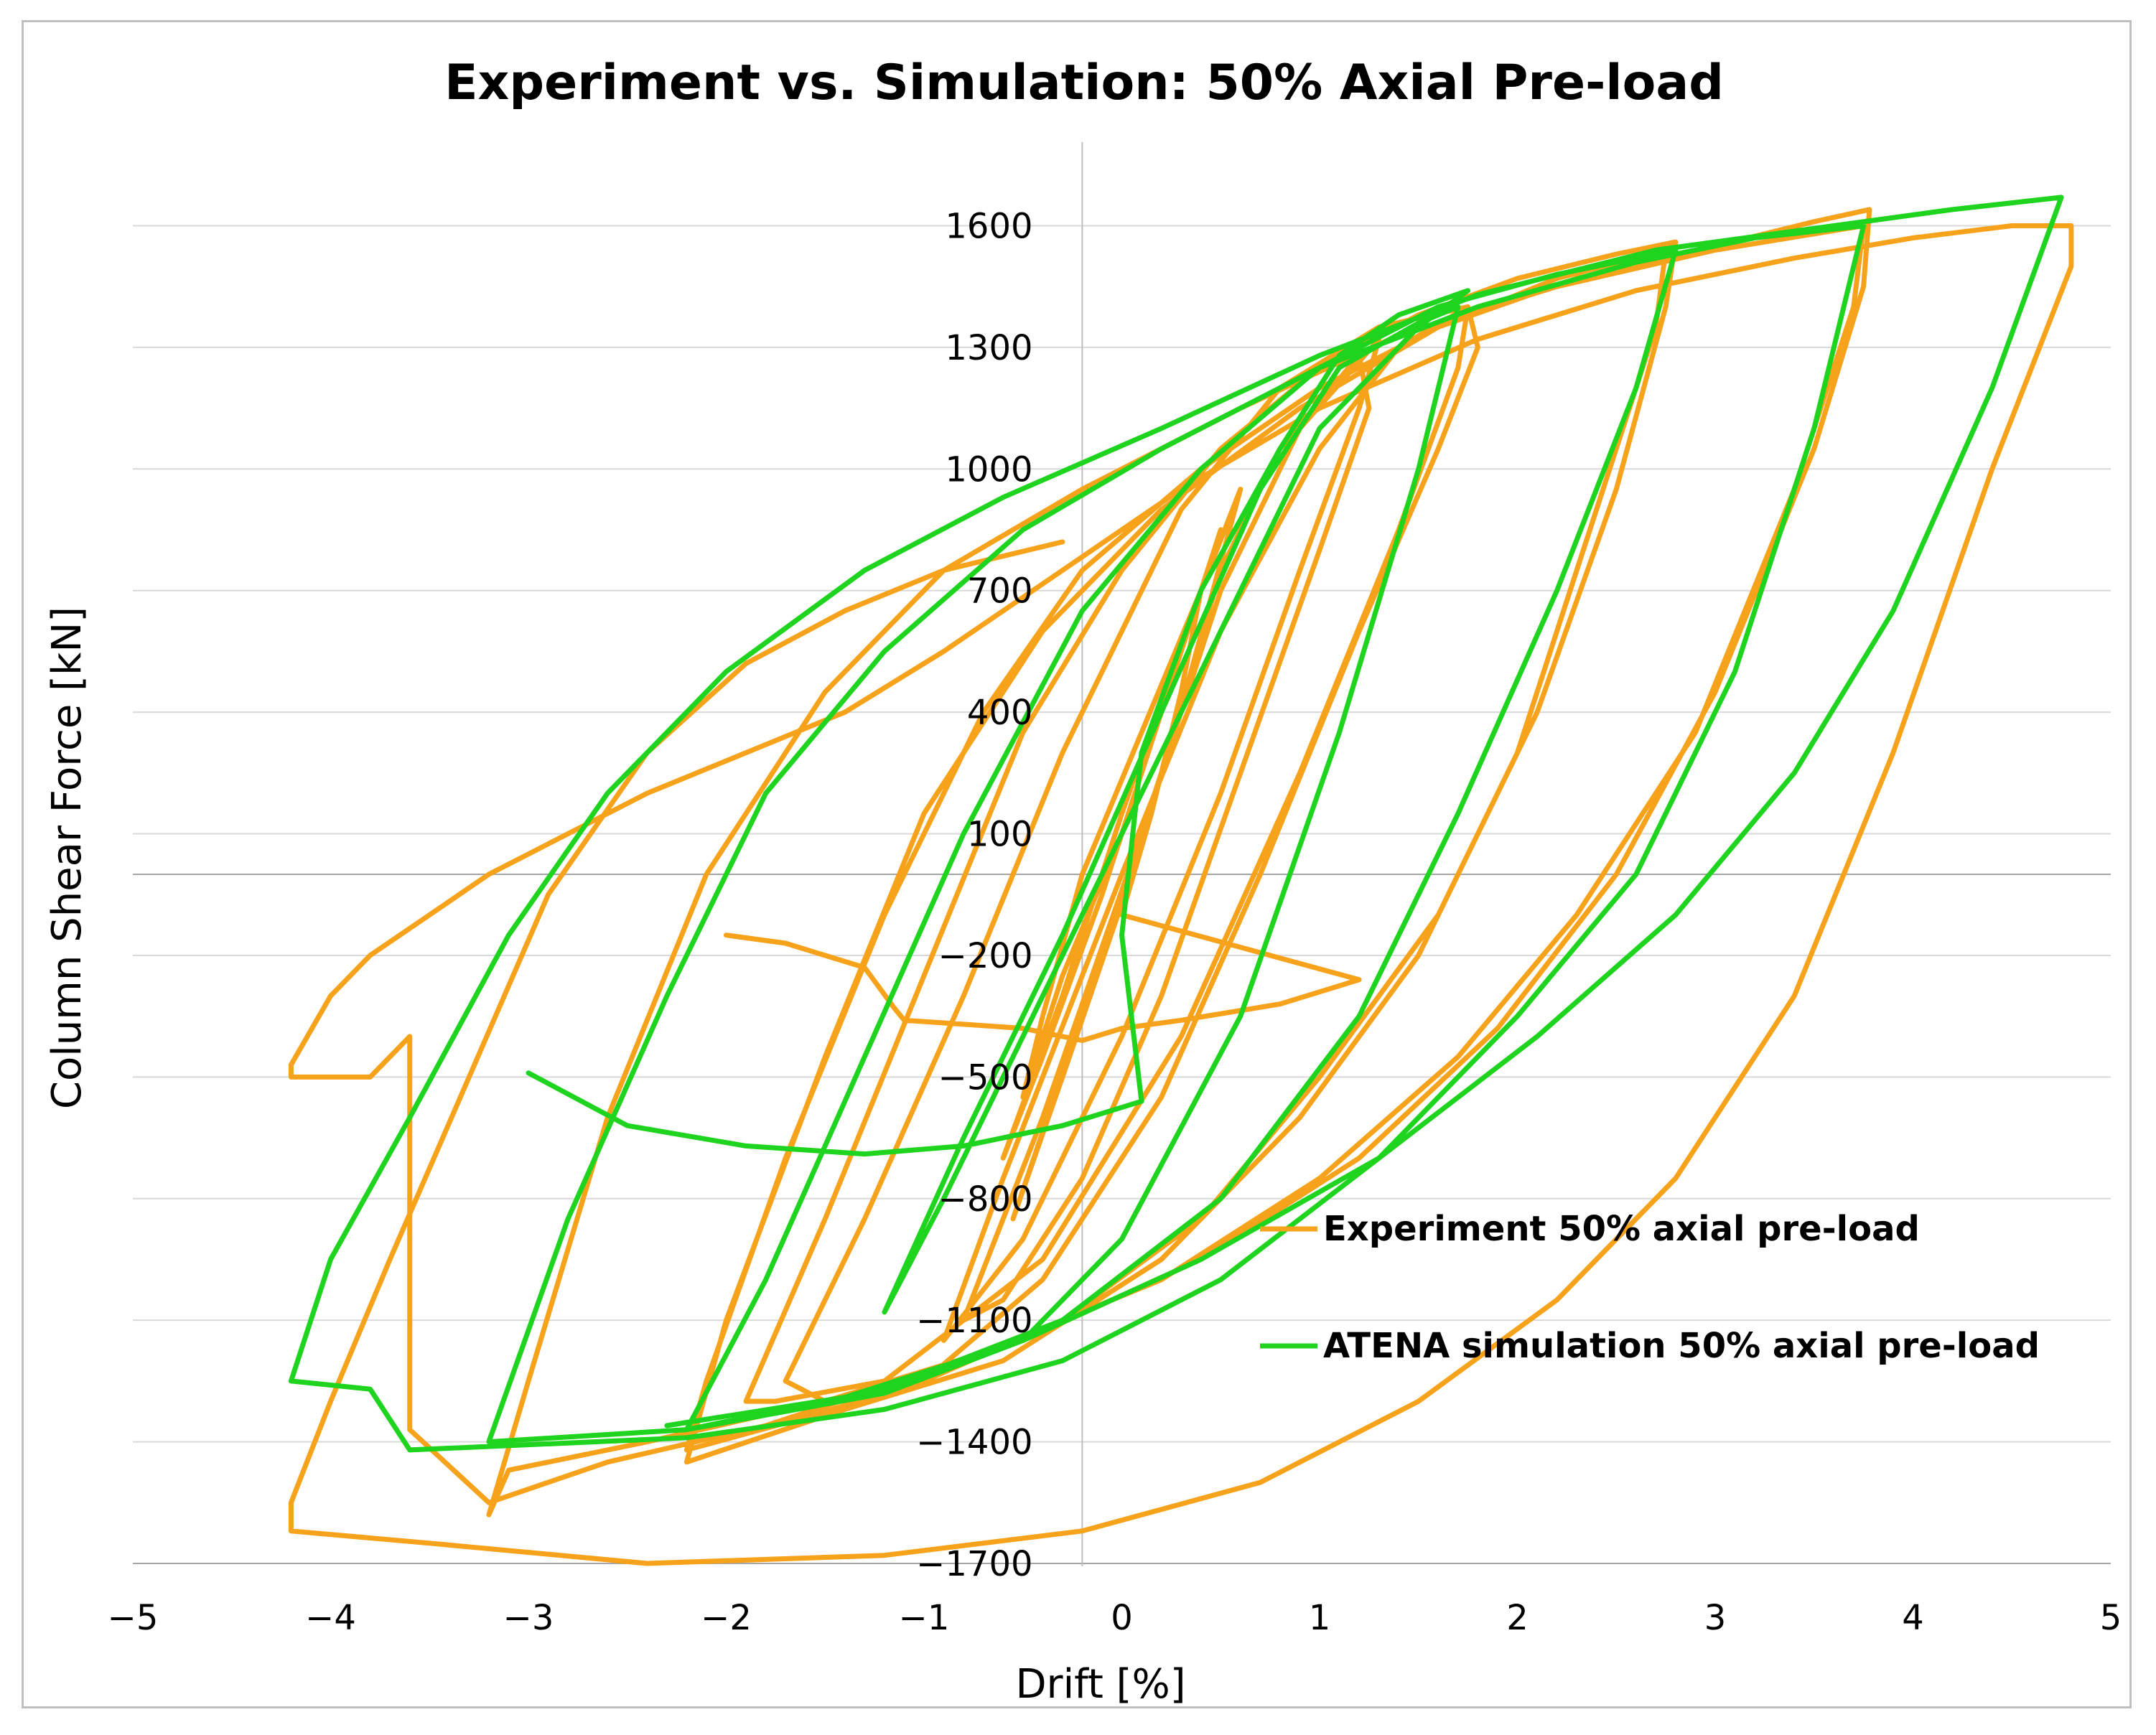  Describe the element at coordinates (1320, 1618) in the screenshot. I see `x-tick-label-6: 1` at that location.